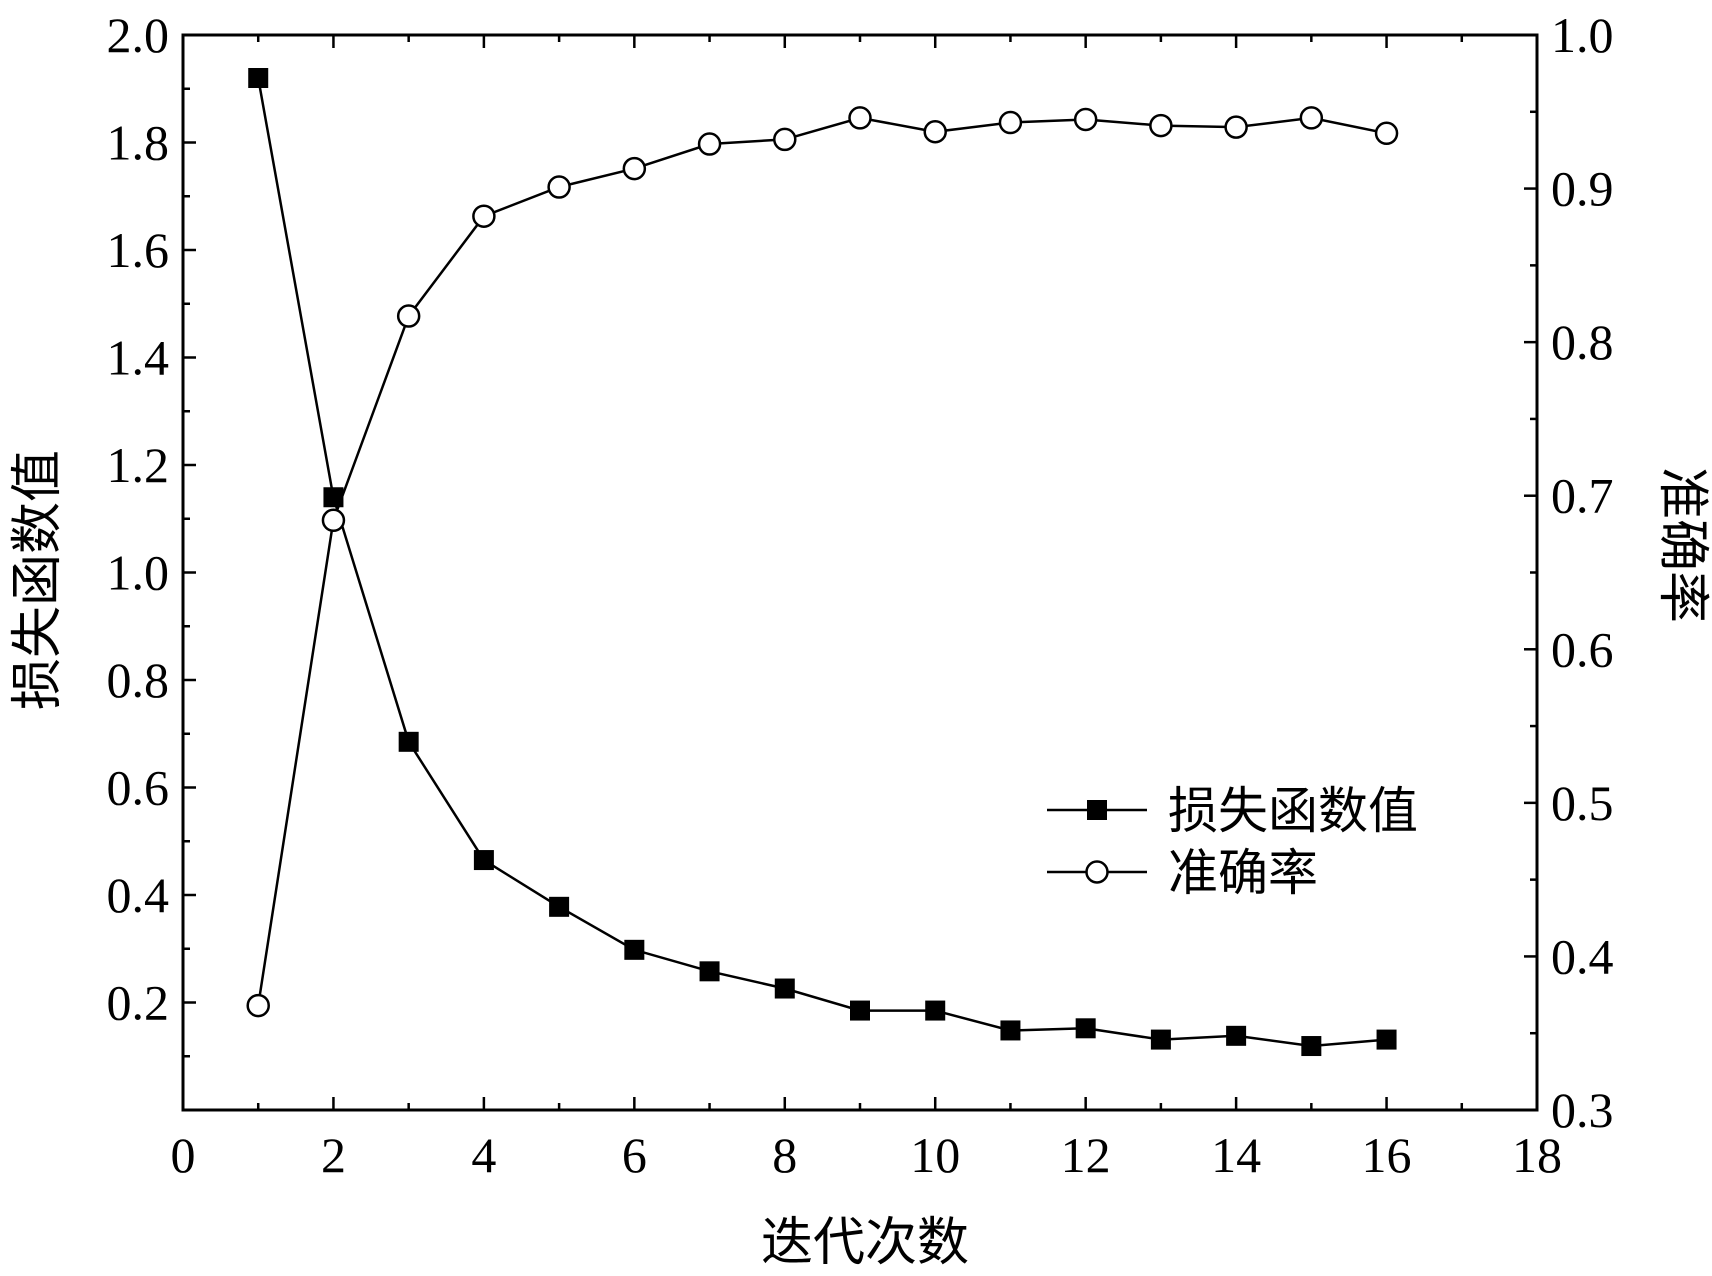  What do you see at coordinates (1537, 1155) in the screenshot?
I see `x-tick-label: 18` at bounding box center [1537, 1155].